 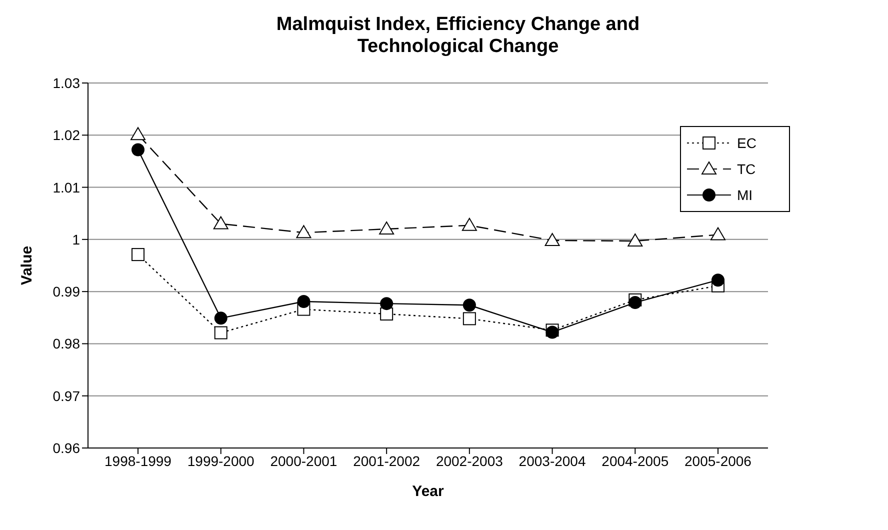 What do you see at coordinates (304, 460) in the screenshot?
I see `x-tick-label: 2000-2001` at bounding box center [304, 460].